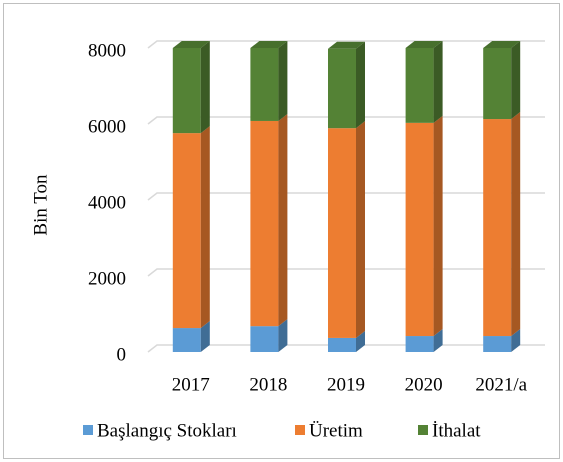 Image resolution: width=563 pixels, height=462 pixels. Describe the element at coordinates (424, 384) in the screenshot. I see `x-tick-label: 2020` at that location.